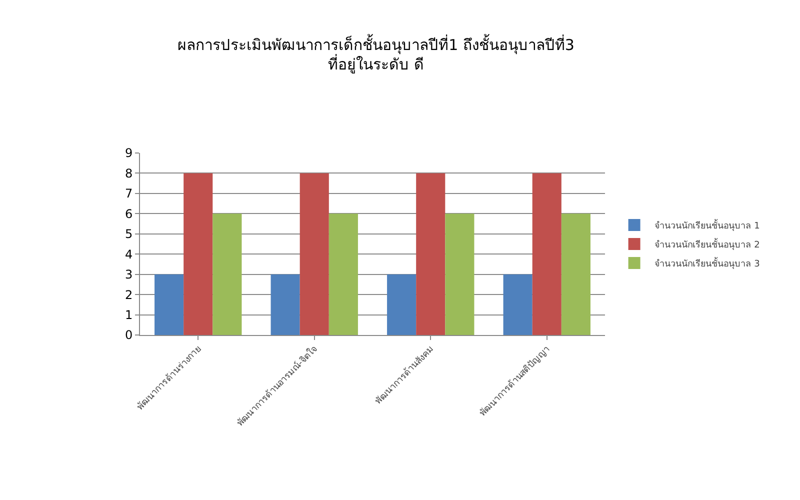 Image resolution: width=800 pixels, height=500 pixels. Describe the element at coordinates (128, 193) in the screenshot. I see `y-tick-label: 7` at that location.